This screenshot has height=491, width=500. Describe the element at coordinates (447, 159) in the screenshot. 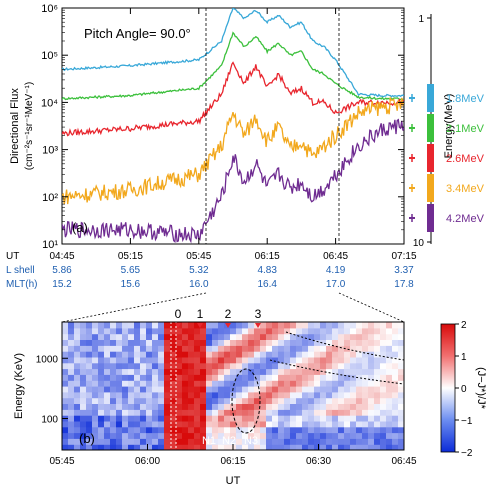

I see `panel-a-legend: 1.8MeV 2.1MeV 2.6MeV 3.4MeV 4.2MeV` at that location.